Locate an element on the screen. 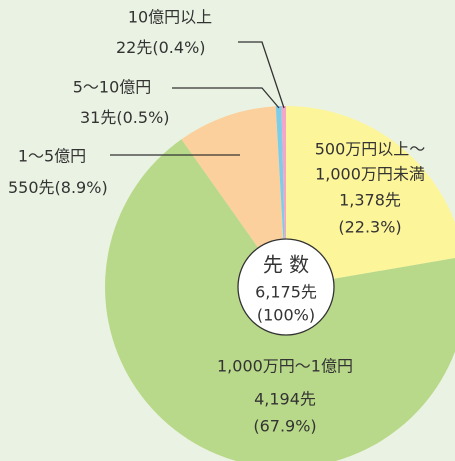 This screenshot has height=461, width=455. center-circle is located at coordinates (286, 287).